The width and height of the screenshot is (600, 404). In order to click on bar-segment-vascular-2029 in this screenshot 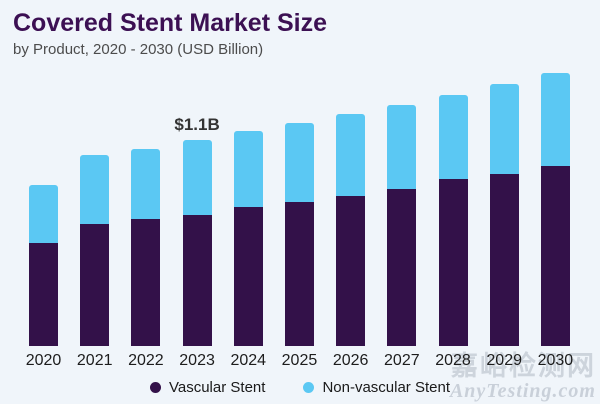, I will do `click(504, 259)`.